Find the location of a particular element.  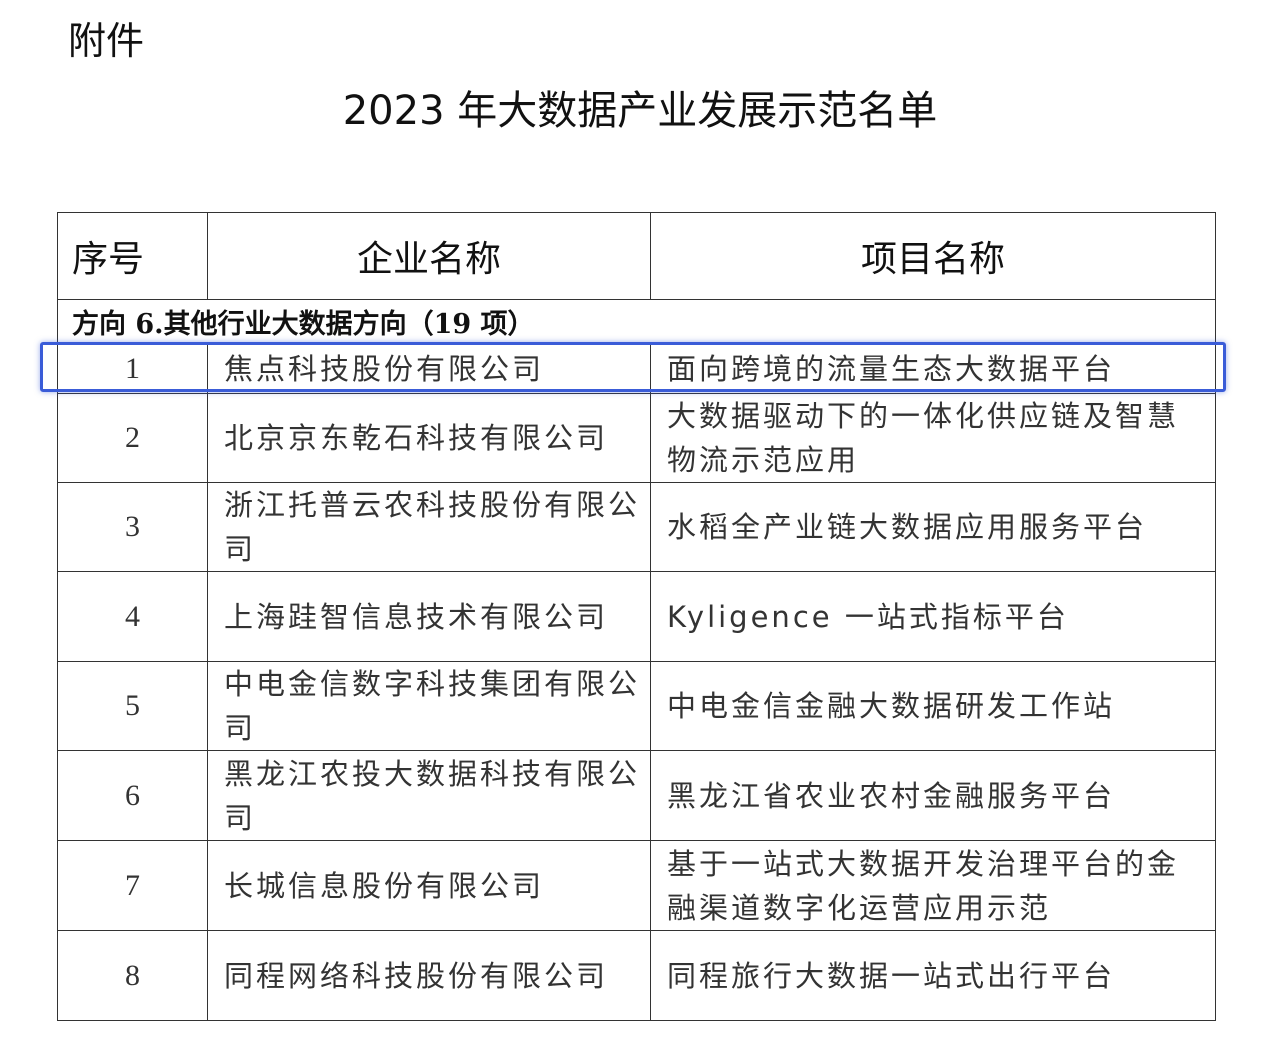

company-name: 上海跬智信息技术有限公司 is located at coordinates (429, 616).